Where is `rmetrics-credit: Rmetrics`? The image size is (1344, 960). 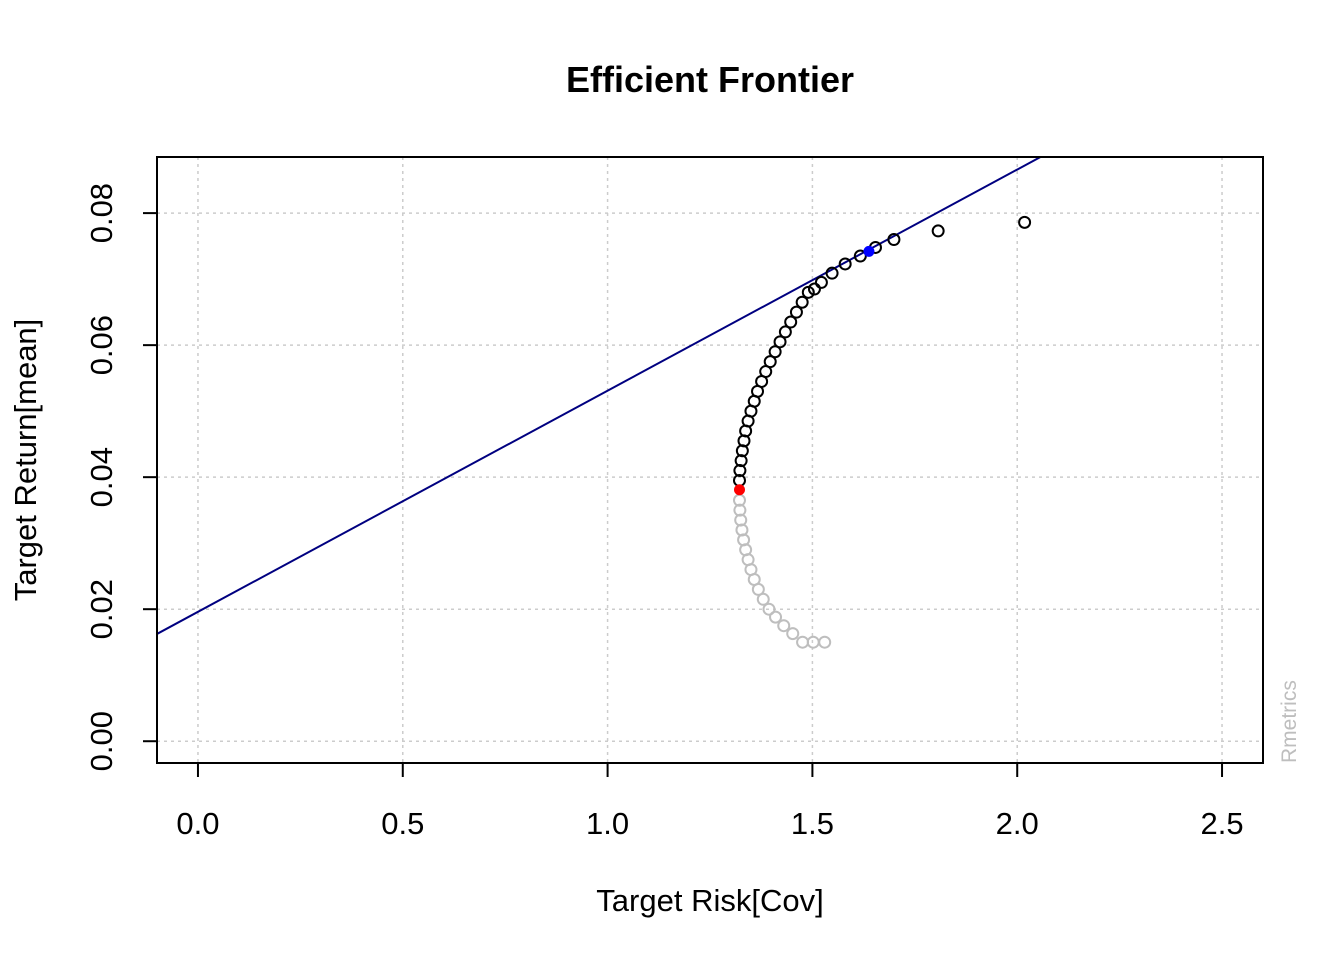
rmetrics-credit: Rmetrics is located at coordinates (1289, 721).